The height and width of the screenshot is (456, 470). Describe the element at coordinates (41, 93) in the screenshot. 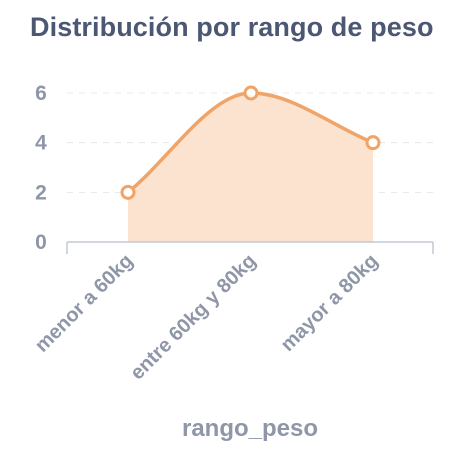

I see `y-tick-label-6: 6` at that location.